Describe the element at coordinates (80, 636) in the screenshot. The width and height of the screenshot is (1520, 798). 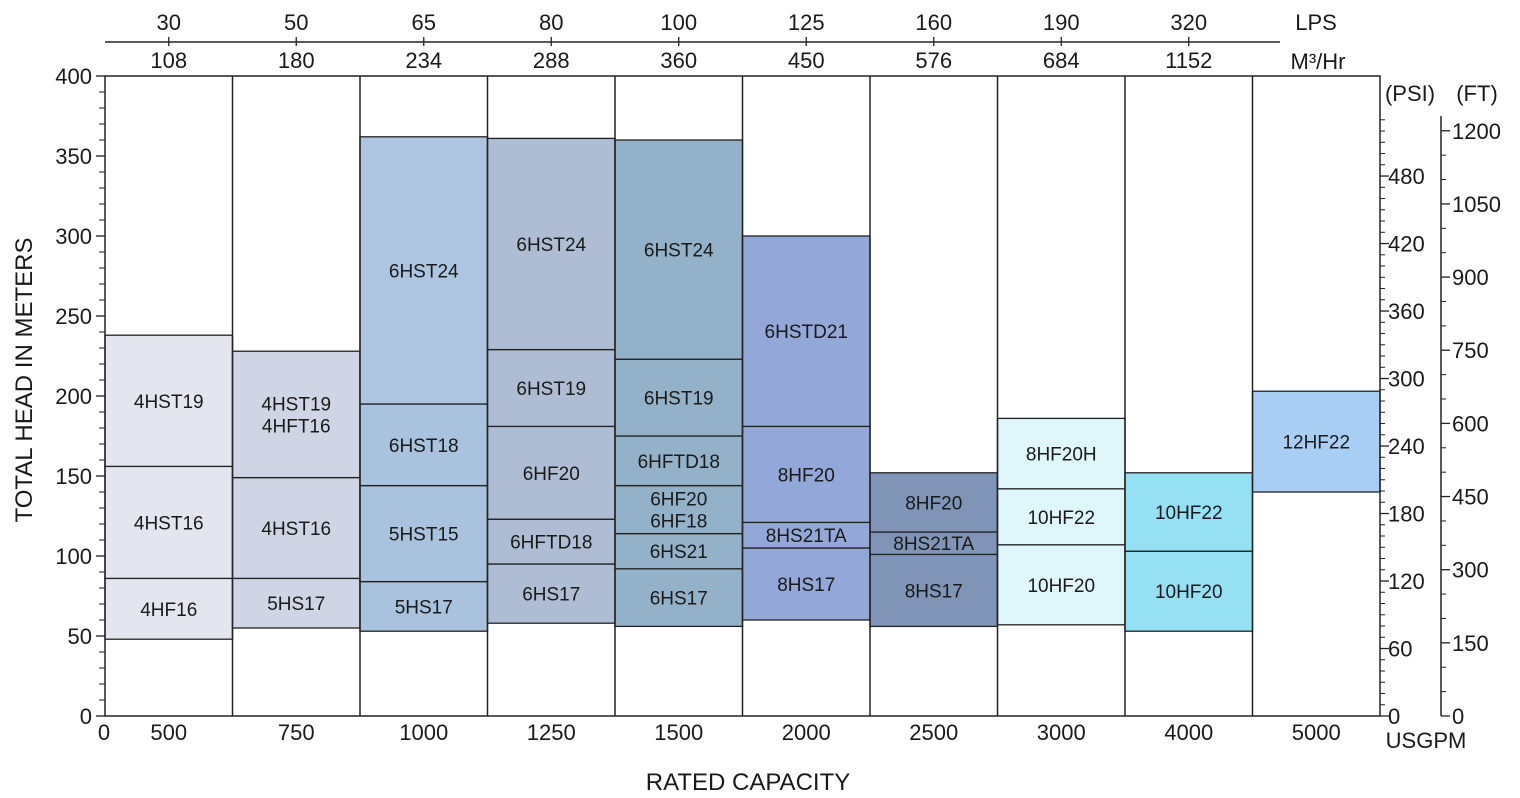
I see `y-tick-label: 50` at that location.